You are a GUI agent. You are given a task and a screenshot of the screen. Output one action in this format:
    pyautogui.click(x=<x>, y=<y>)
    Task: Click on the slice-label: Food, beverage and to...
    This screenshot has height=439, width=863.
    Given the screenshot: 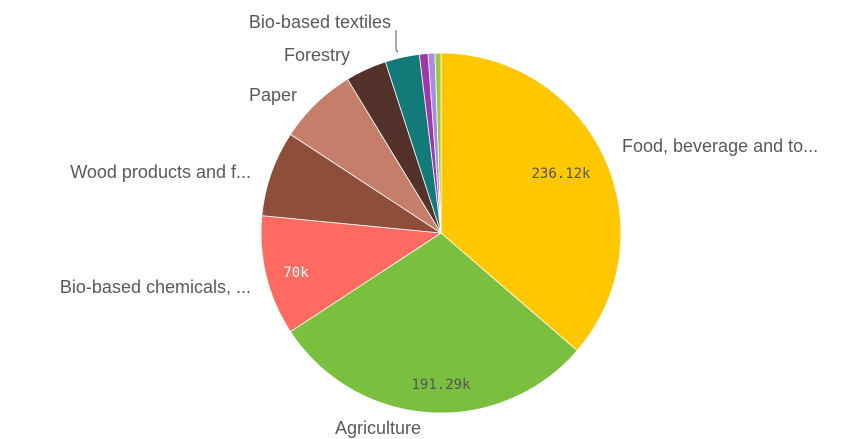 What is the action you would take?
    pyautogui.click(x=720, y=146)
    